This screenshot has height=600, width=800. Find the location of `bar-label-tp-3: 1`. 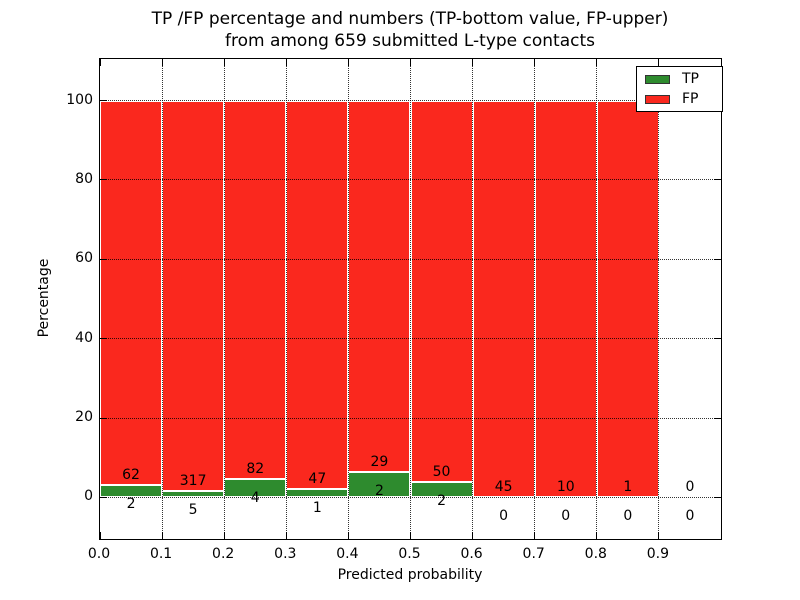

bar-label-tp-3: 1 is located at coordinates (317, 508).